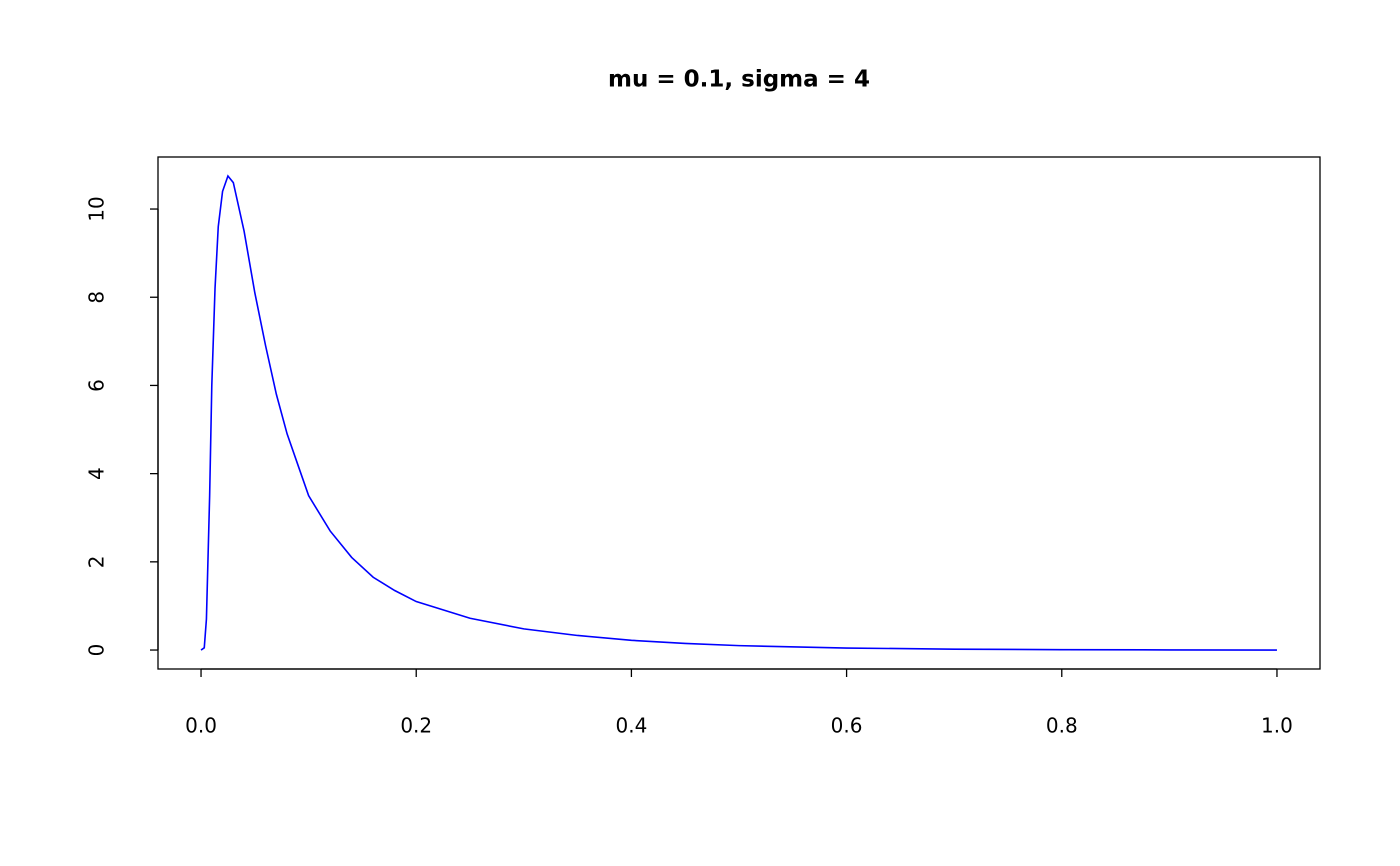 This screenshot has width=1400, height=866. I want to click on y-tick-label: 8, so click(97, 297).